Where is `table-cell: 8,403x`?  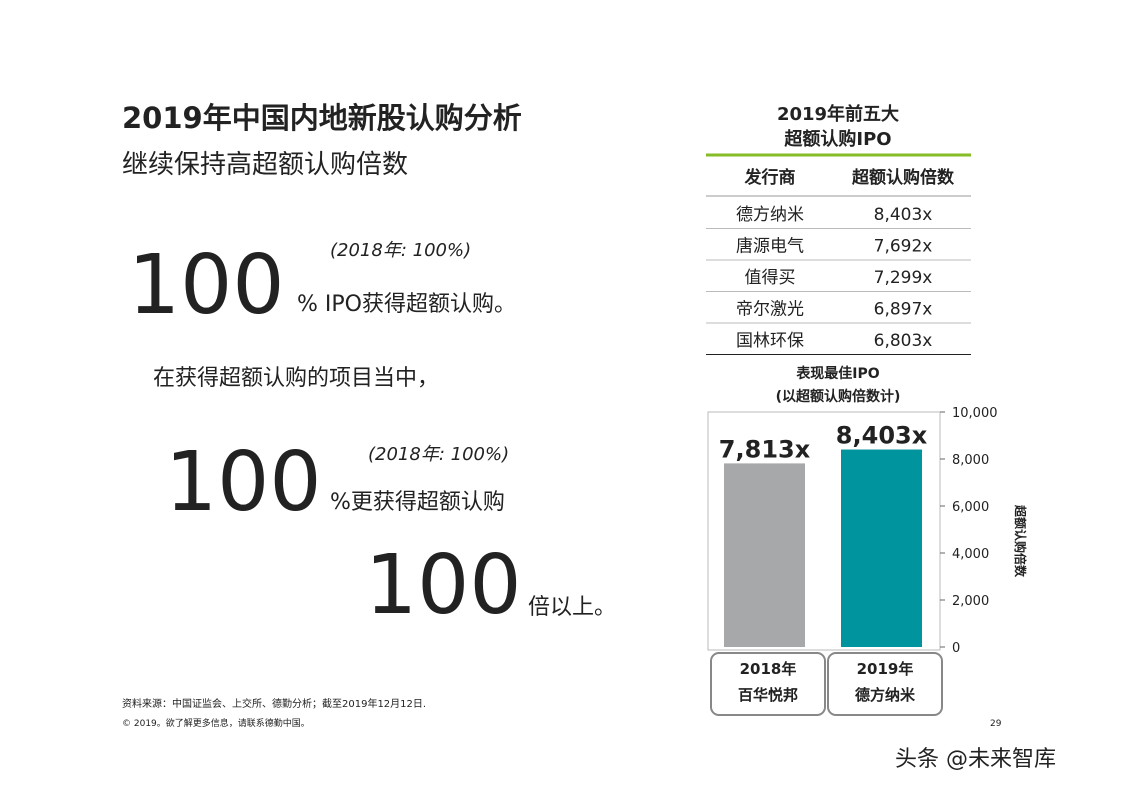
table-cell: 8,403x is located at coordinates (903, 215).